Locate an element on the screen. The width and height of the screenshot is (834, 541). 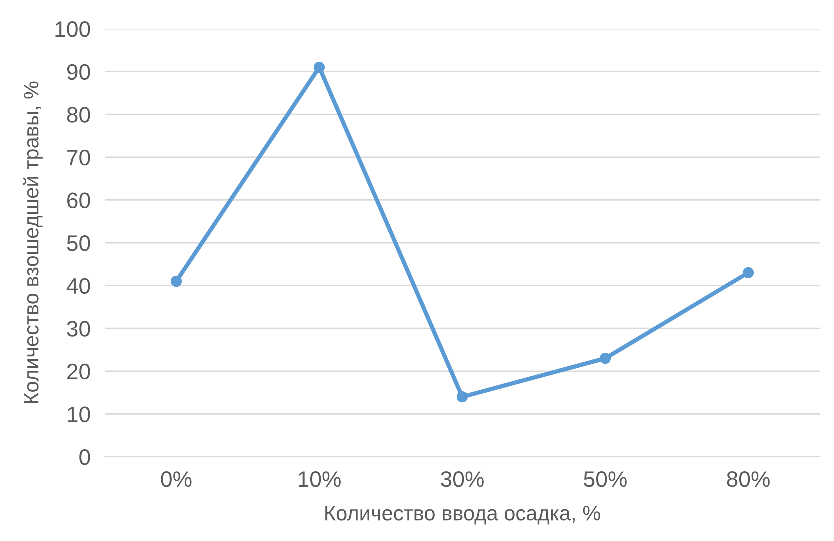
y-axis-title: Количество взошедшей травы, % is located at coordinates (33, 243).